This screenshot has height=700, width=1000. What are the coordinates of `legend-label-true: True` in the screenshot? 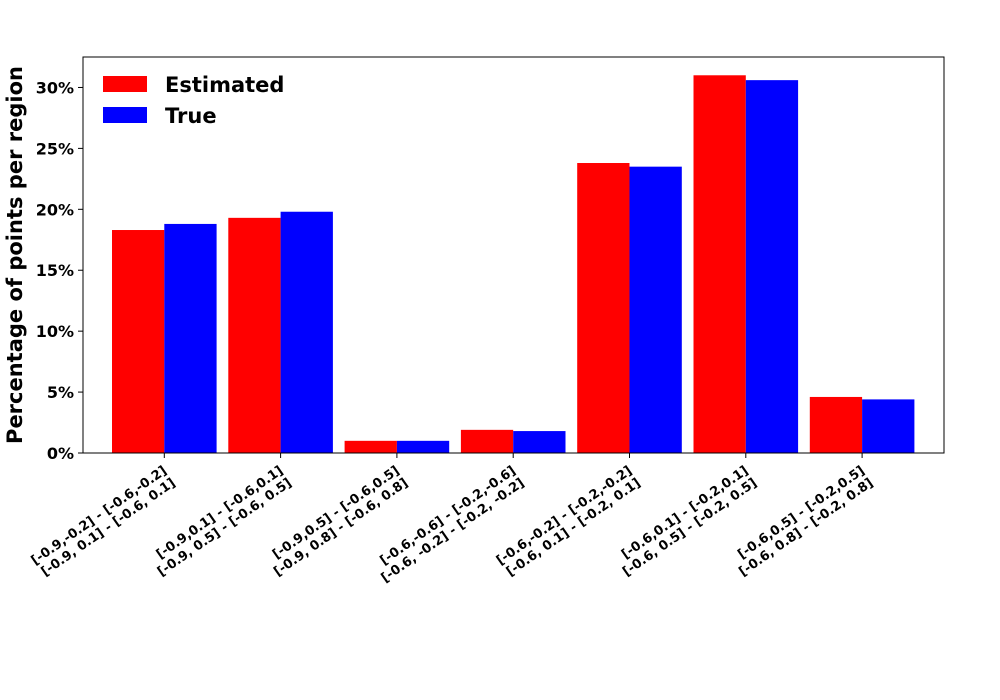 It's located at (191, 116).